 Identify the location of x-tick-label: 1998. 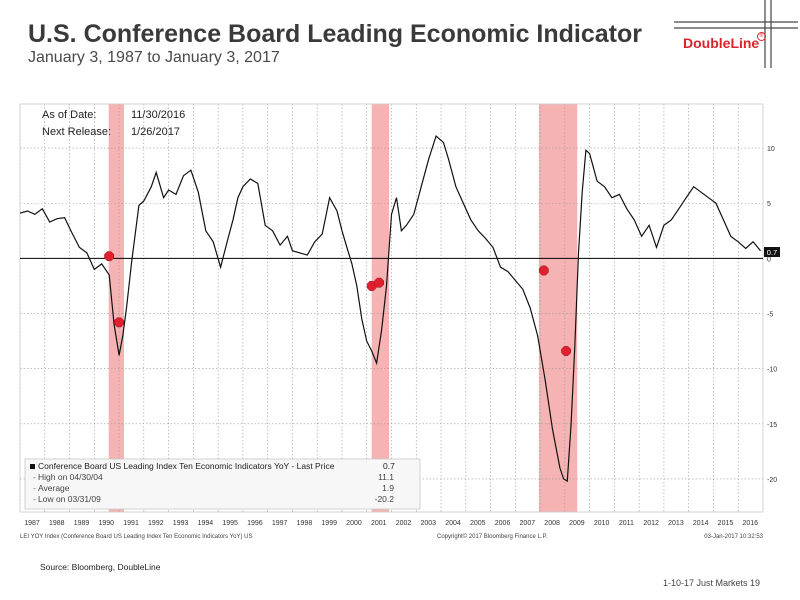
(305, 523).